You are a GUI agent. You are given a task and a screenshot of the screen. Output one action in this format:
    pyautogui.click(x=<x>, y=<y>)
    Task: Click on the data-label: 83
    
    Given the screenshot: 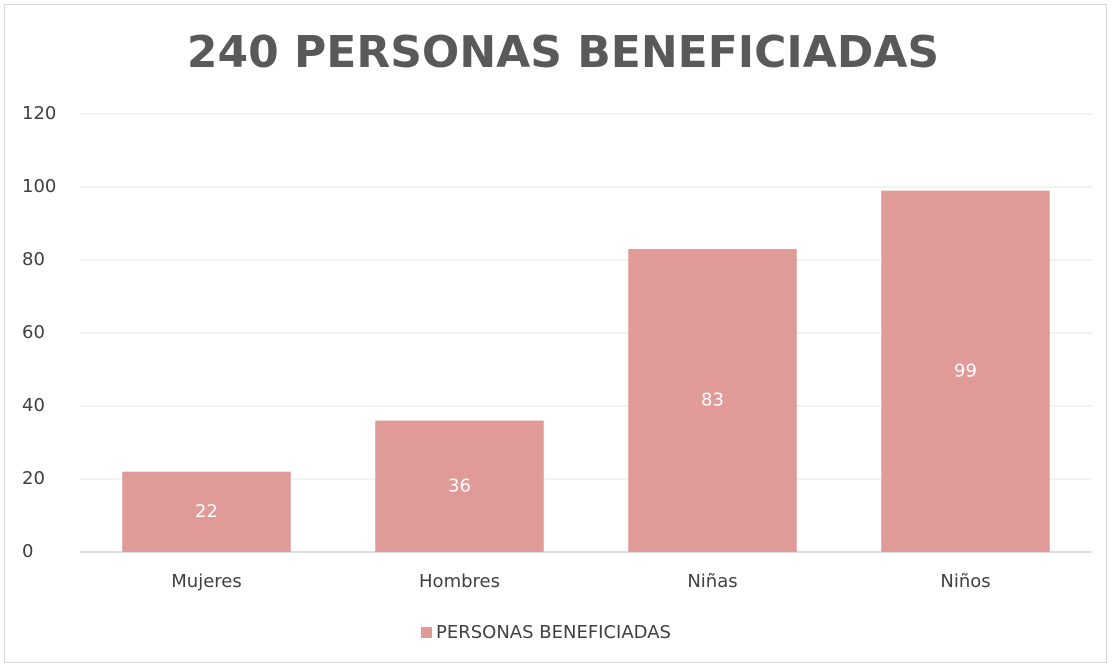 What is the action you would take?
    pyautogui.click(x=712, y=400)
    